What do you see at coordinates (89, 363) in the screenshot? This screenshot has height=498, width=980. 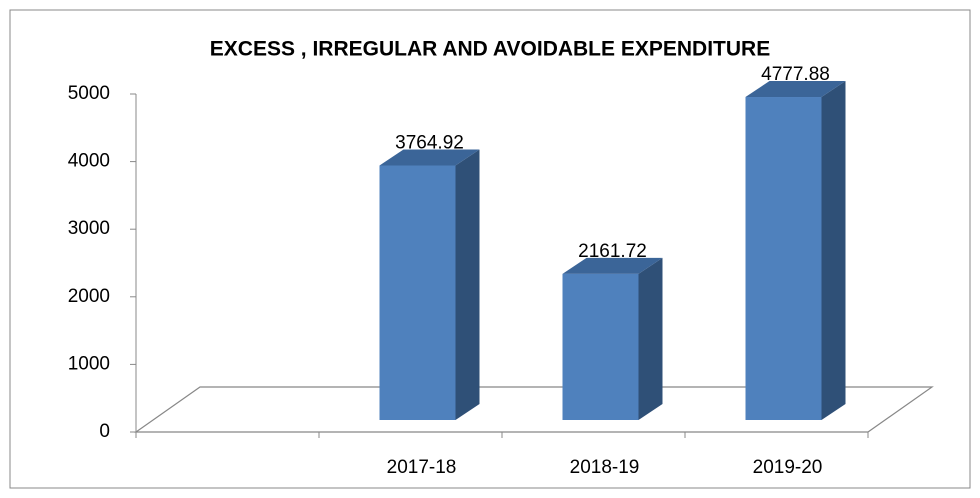 I see `y-tick-label: 1000` at bounding box center [89, 363].